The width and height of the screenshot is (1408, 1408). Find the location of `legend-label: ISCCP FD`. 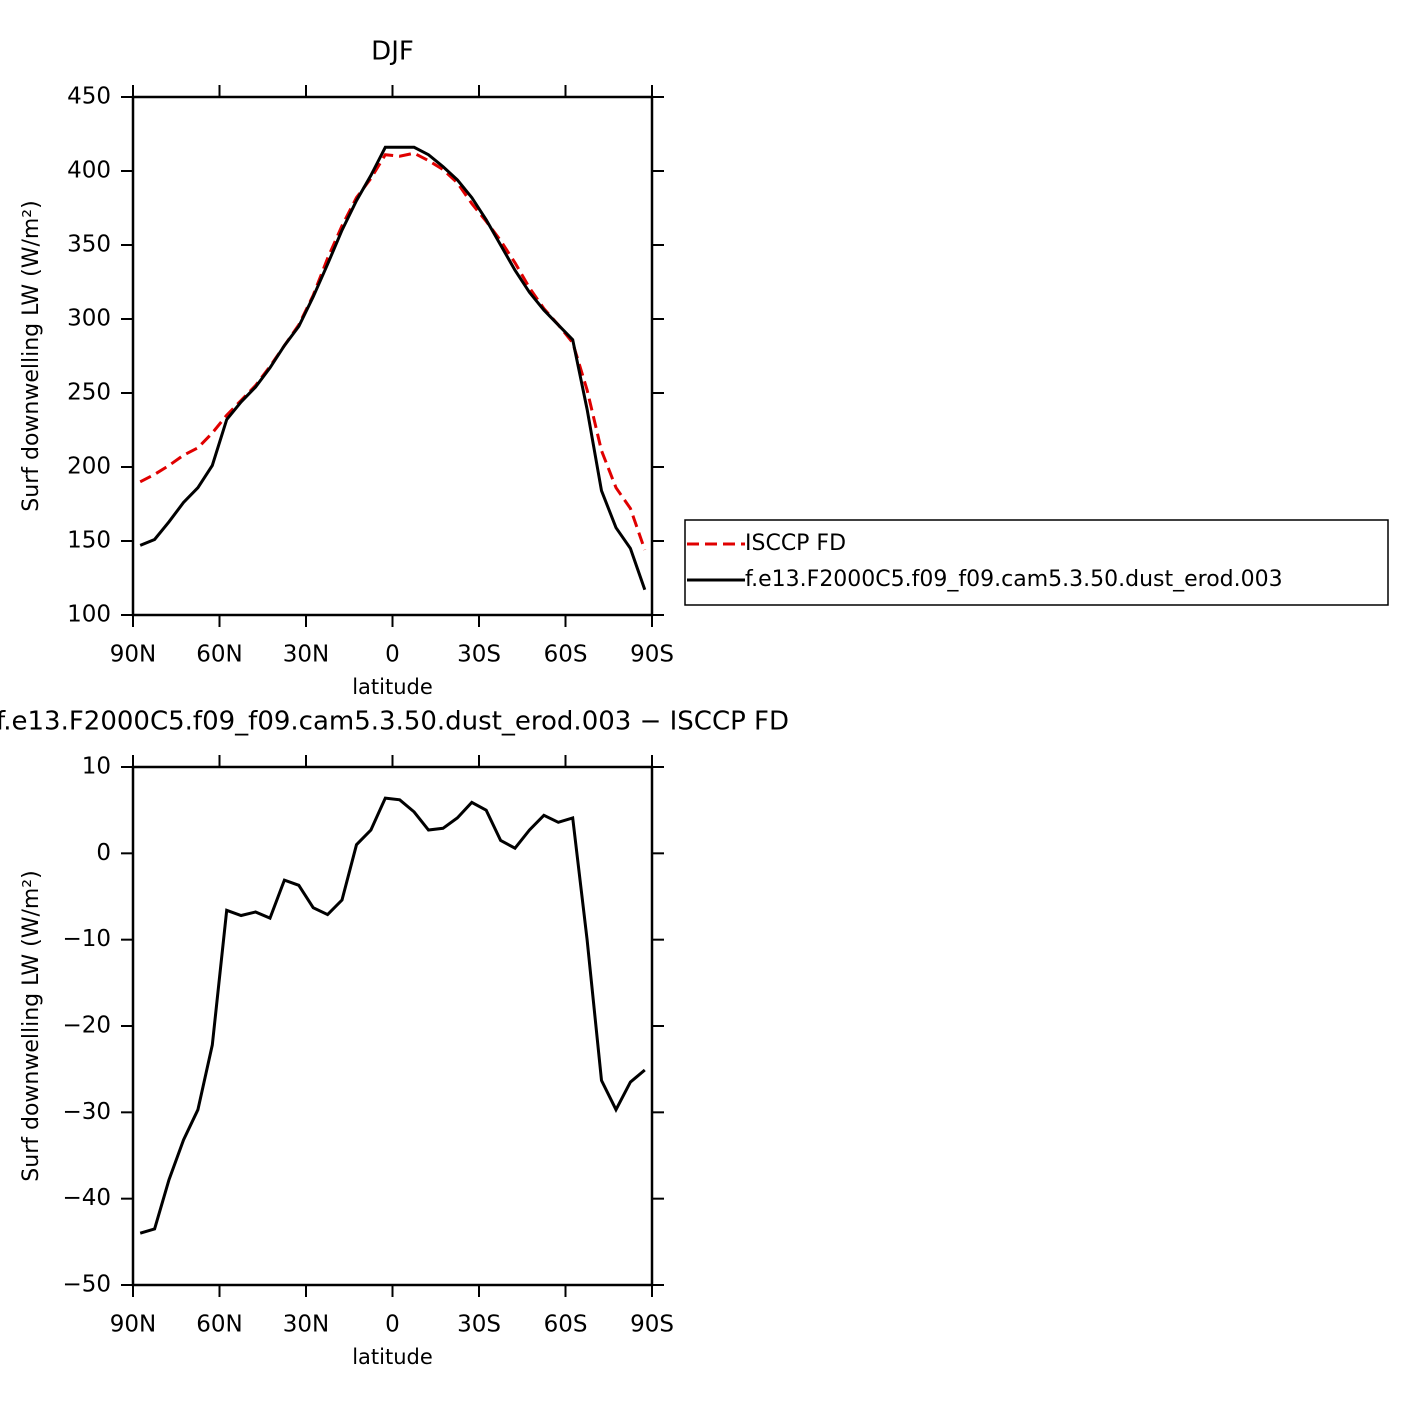

legend-label: ISCCP FD is located at coordinates (795, 543).